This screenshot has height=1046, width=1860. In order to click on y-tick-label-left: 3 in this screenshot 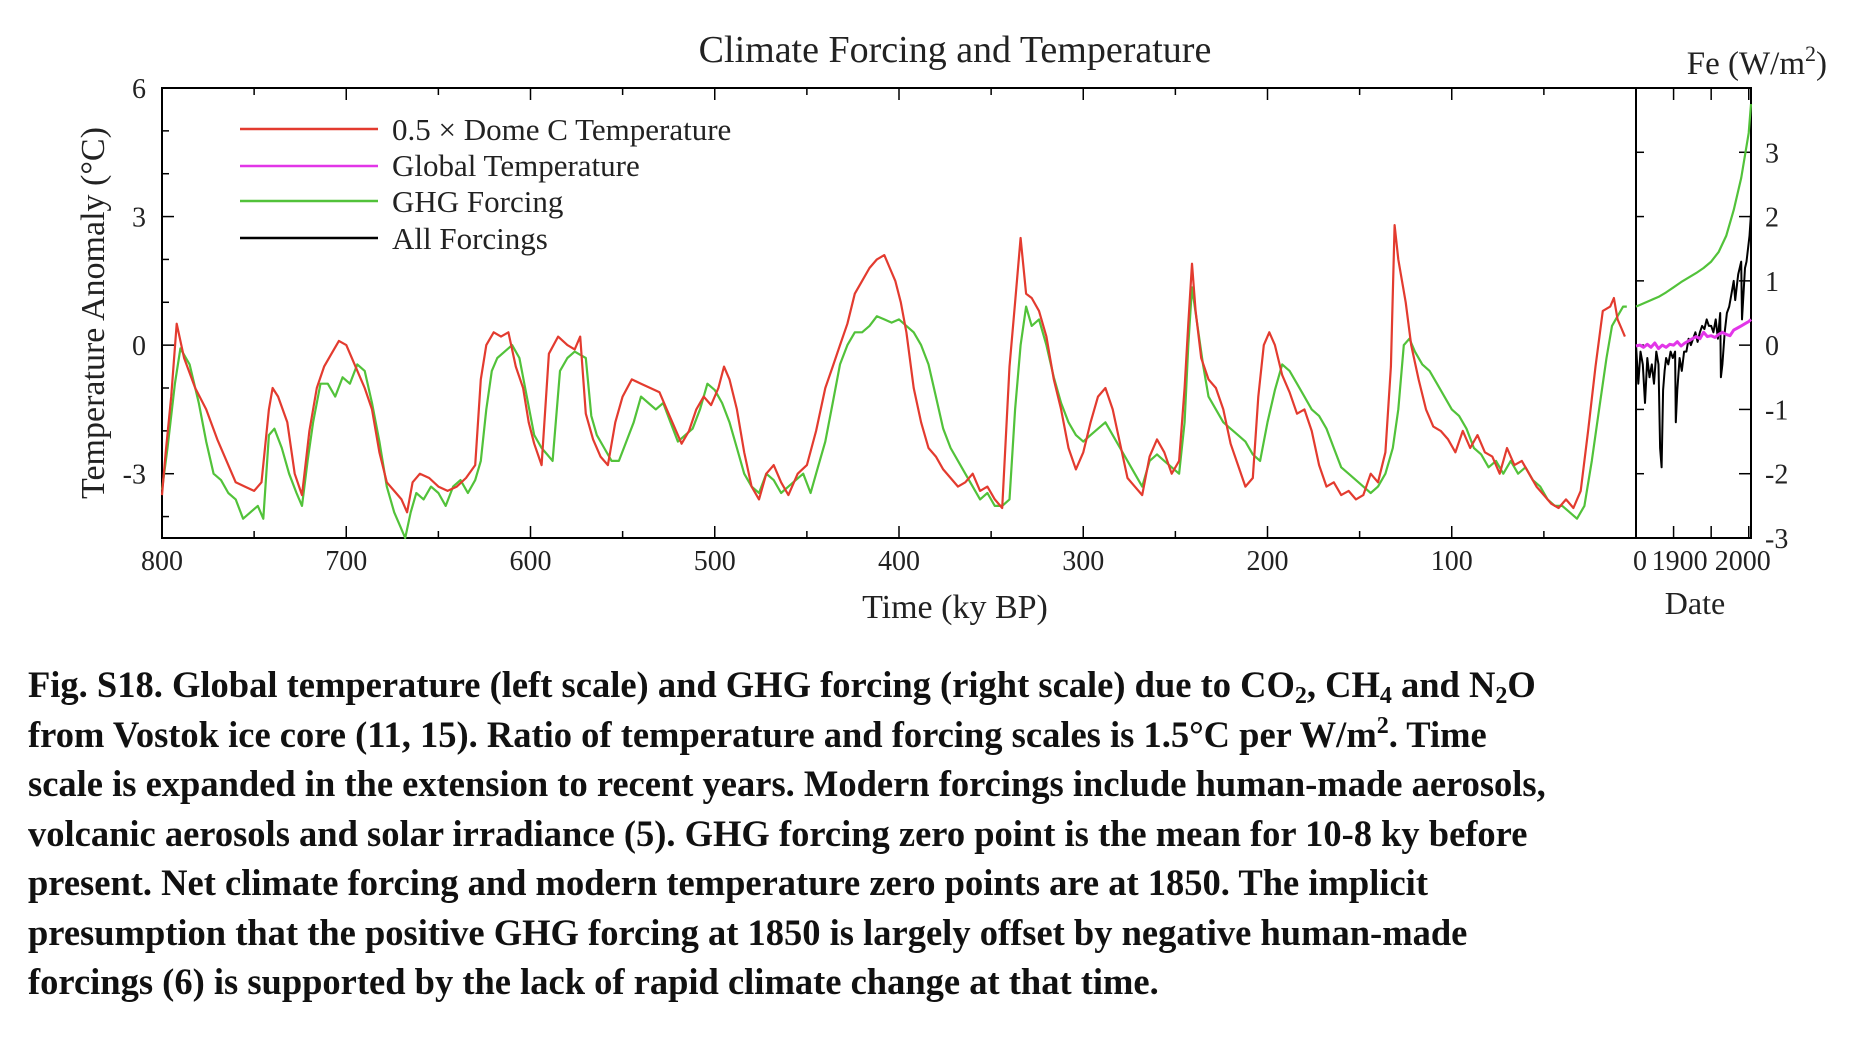, I will do `click(139, 218)`.